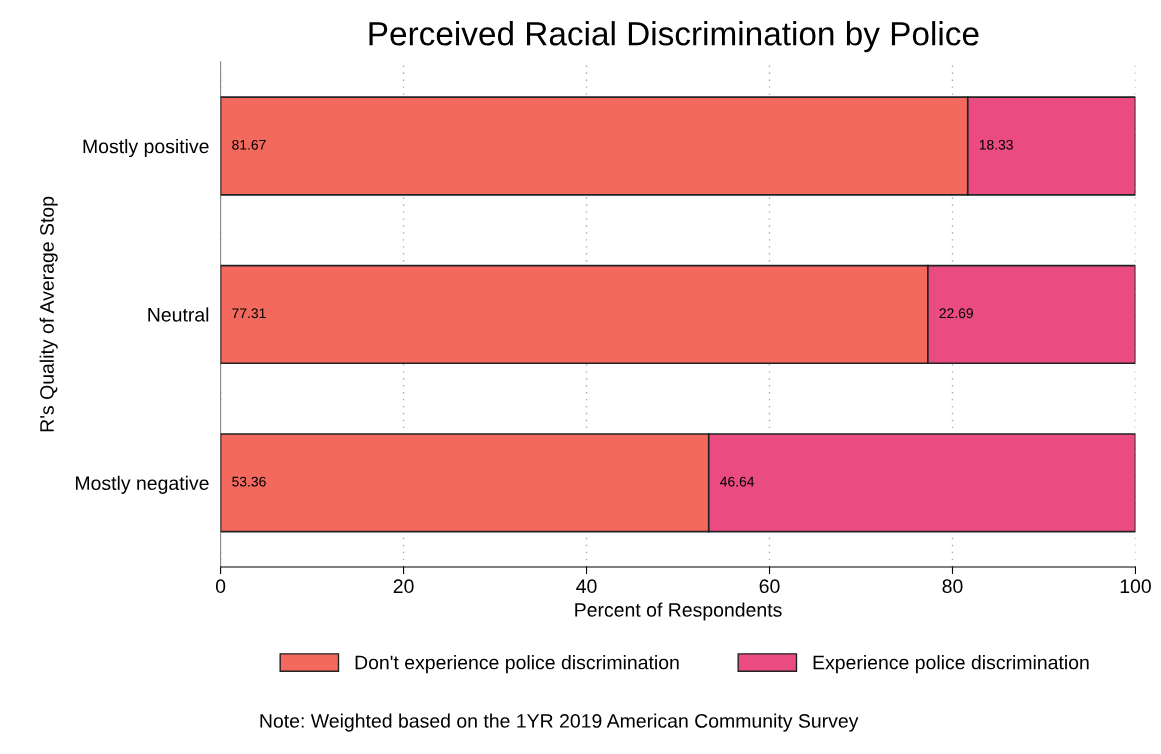 The image size is (1161, 754). Describe the element at coordinates (146, 148) in the screenshot. I see `y-tick-label: Mostly positive` at that location.